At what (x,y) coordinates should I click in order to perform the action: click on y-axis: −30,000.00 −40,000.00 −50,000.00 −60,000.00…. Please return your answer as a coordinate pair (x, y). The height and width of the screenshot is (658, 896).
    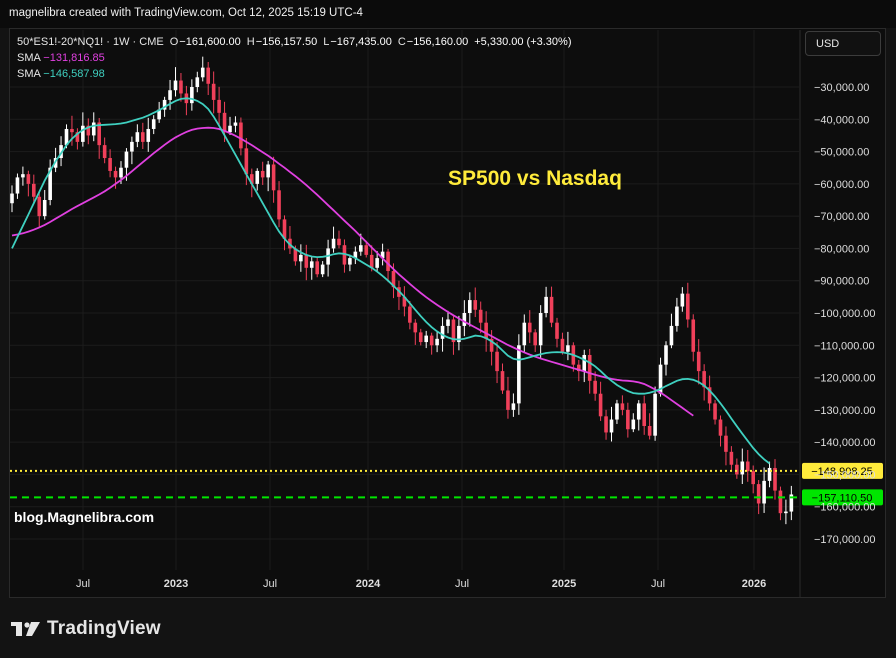
    Looking at the image, I should click on (844, 314).